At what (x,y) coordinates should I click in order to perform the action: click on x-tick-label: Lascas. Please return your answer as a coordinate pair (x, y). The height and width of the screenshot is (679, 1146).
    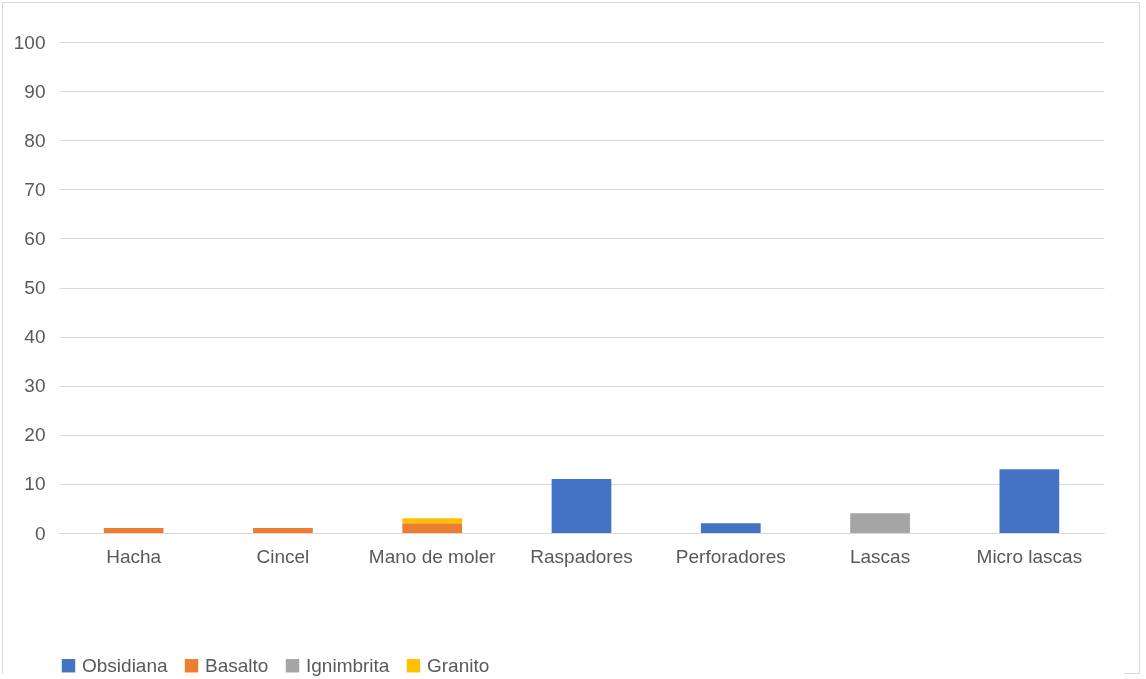
    Looking at the image, I should click on (880, 556).